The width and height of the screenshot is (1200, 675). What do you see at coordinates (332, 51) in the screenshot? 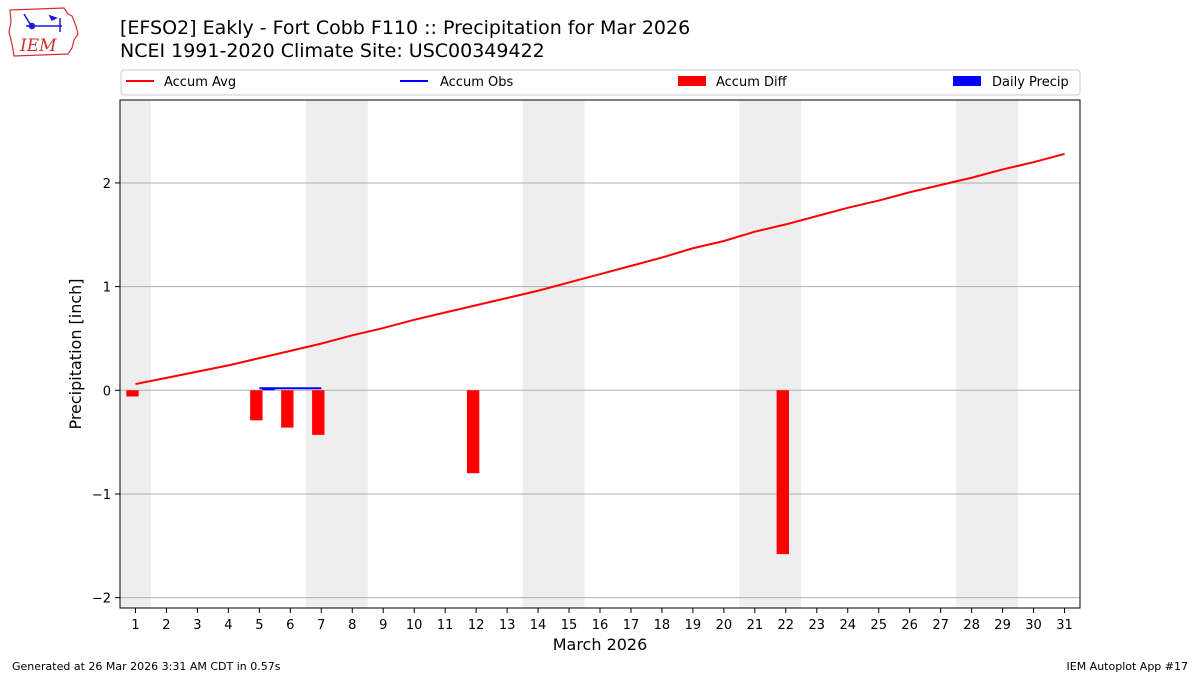
I see `title-line-2: NCEI 1991-2020 Climate Site: USC00349422` at bounding box center [332, 51].